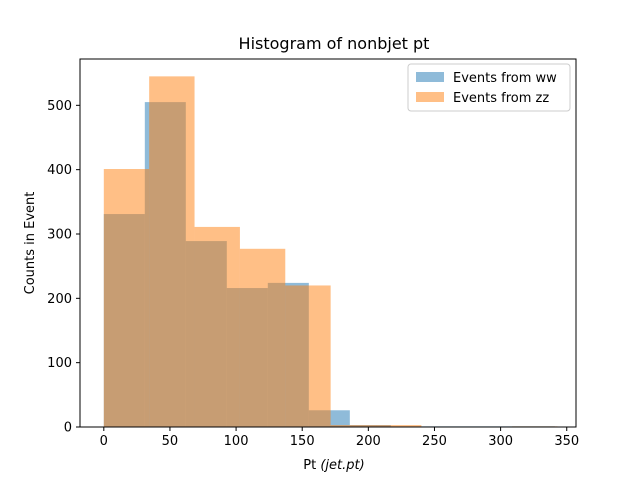  Describe the element at coordinates (311, 465) in the screenshot. I see `x-axis-label-text: Pt` at that location.